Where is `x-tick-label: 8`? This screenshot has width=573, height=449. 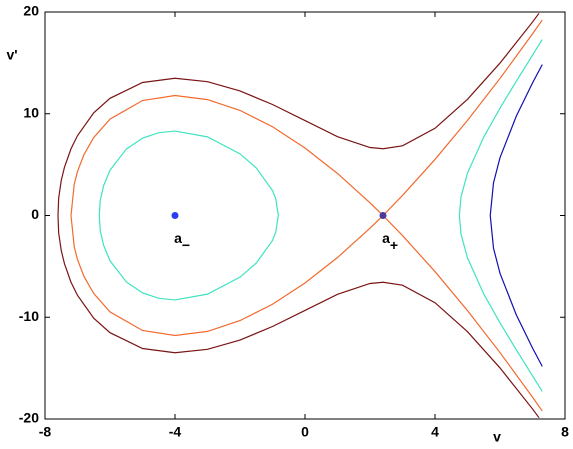
x-tick-label: 8 is located at coordinates (565, 432).